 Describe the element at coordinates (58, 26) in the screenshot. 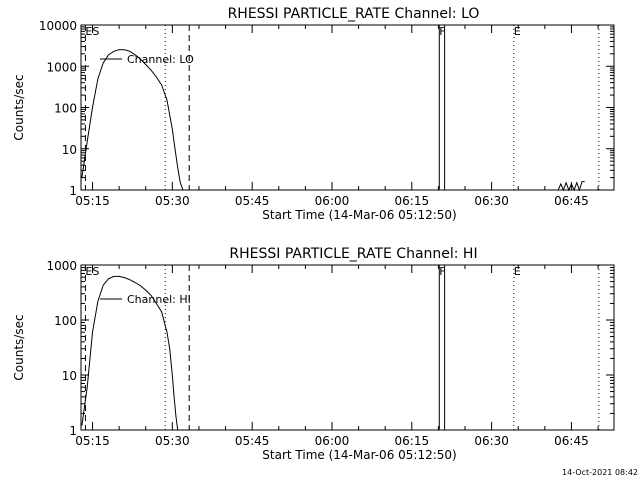

I see `y-tick-label: 10000` at that location.